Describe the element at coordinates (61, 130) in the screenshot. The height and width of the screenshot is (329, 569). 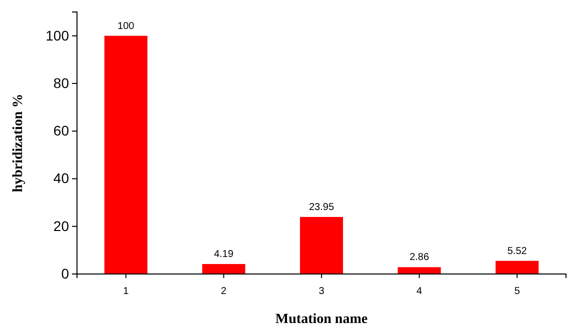
I see `y-tick-label: 60` at that location.